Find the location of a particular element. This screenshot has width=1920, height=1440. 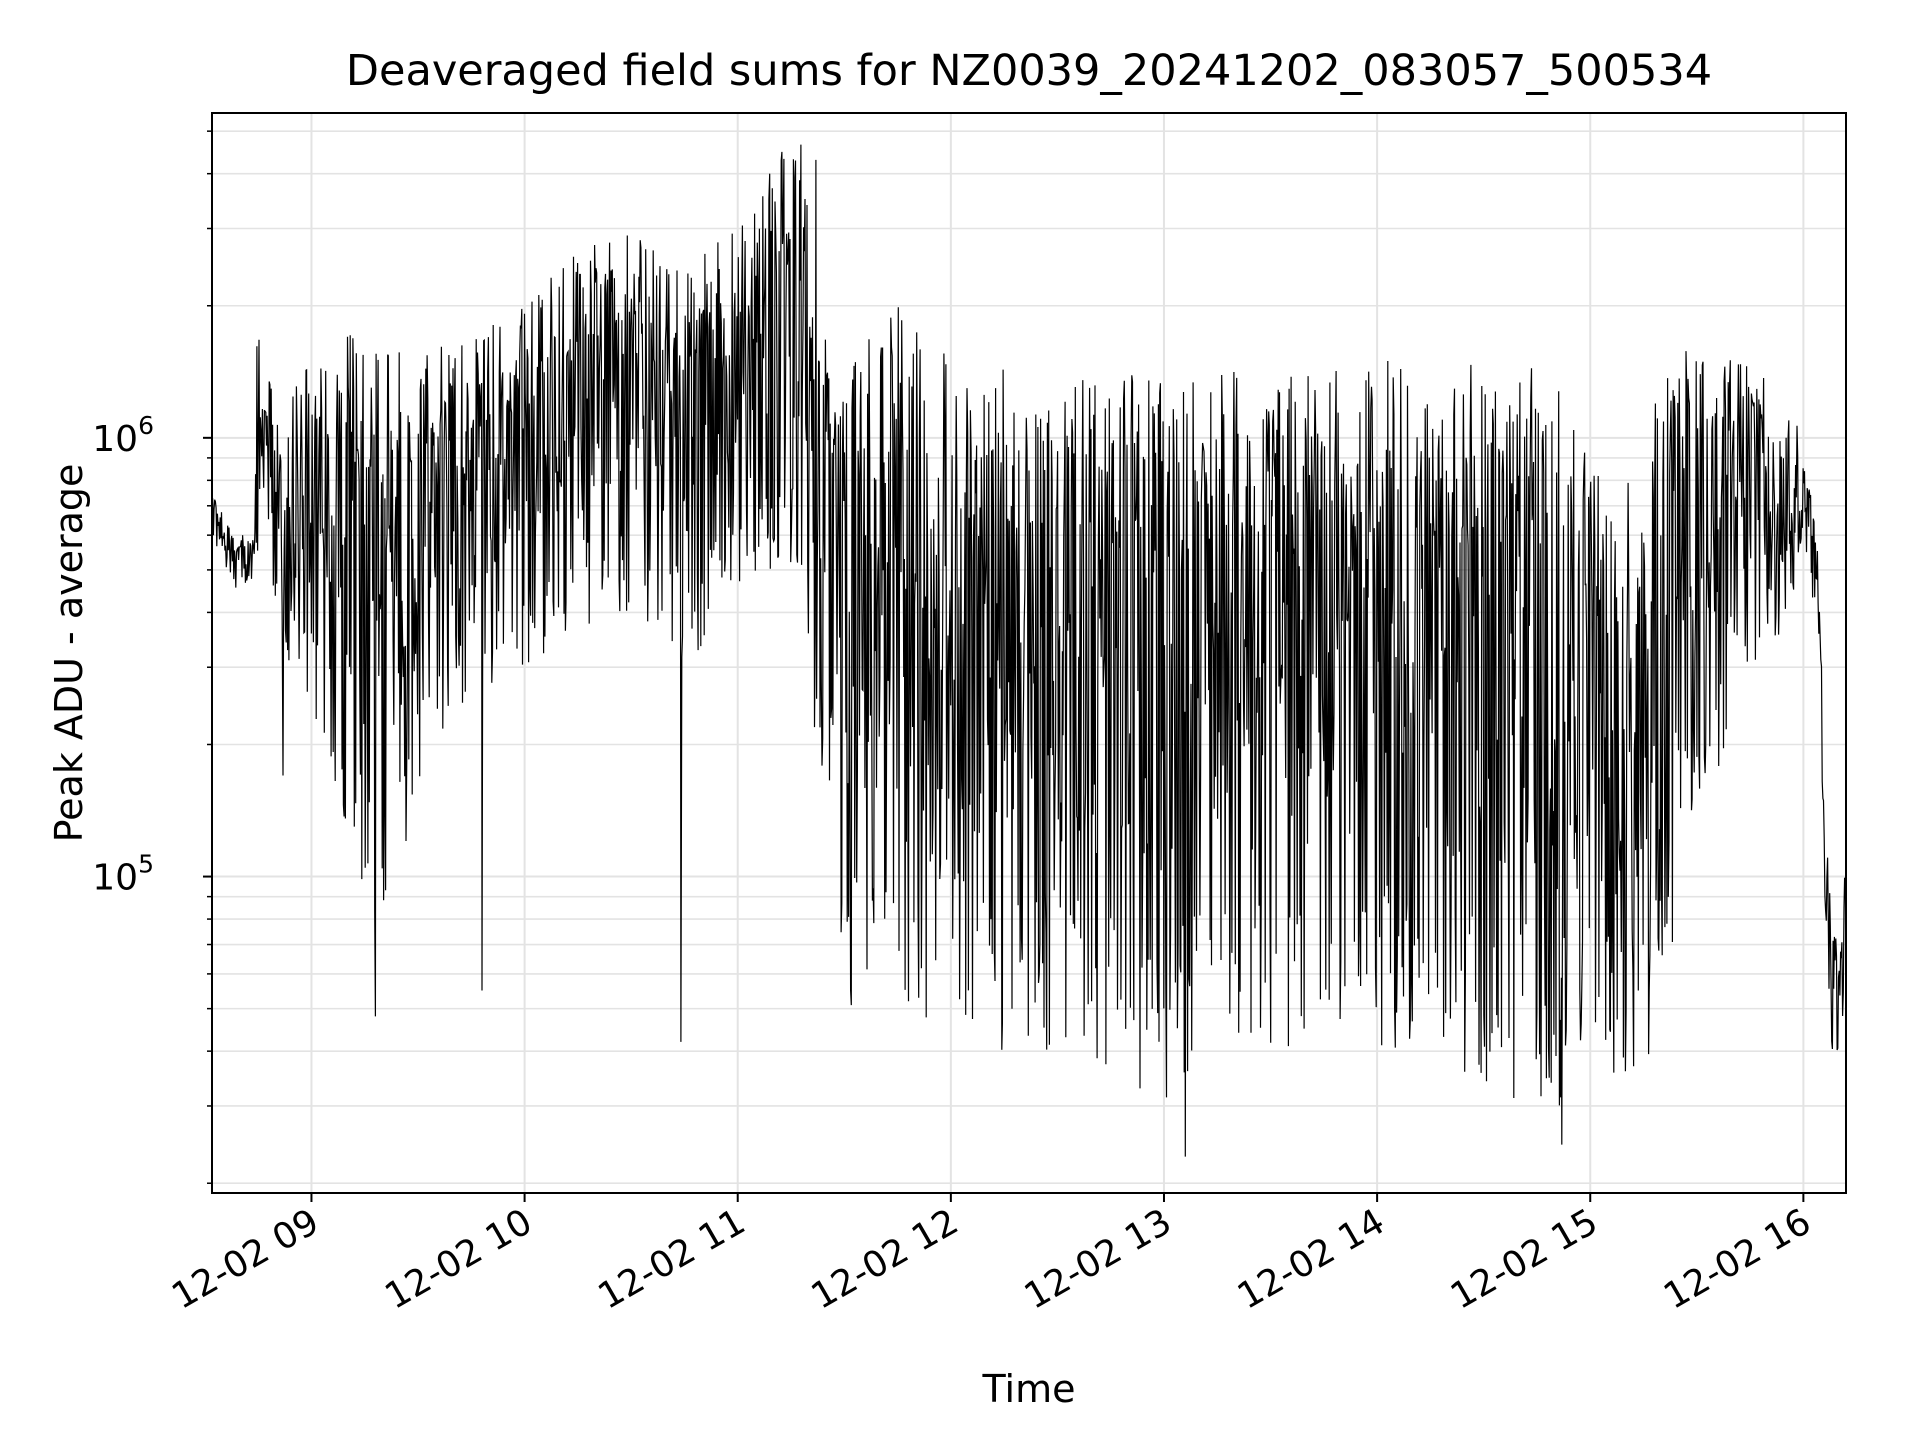

y-tick-exponent: 5 is located at coordinates (146, 864).